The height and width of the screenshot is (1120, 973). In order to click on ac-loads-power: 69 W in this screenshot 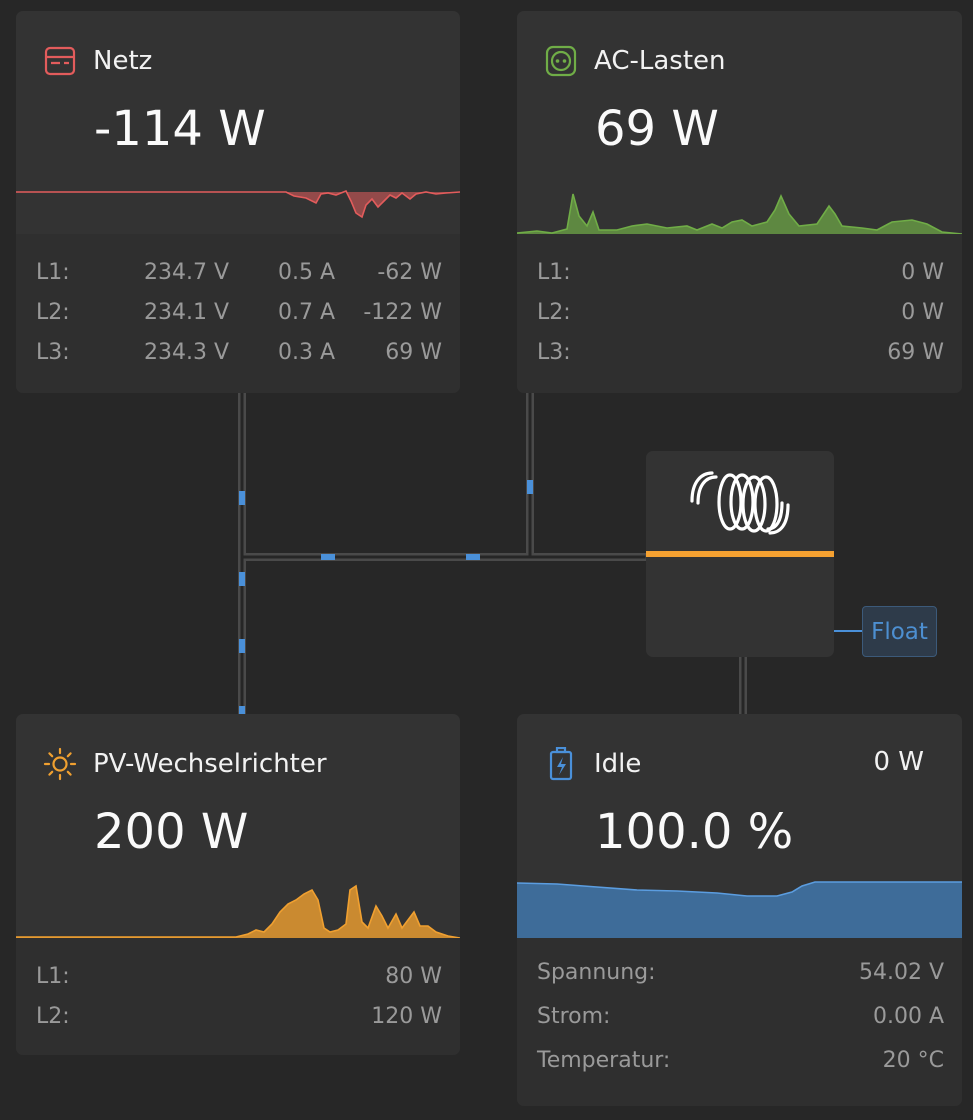, I will do `click(657, 129)`.